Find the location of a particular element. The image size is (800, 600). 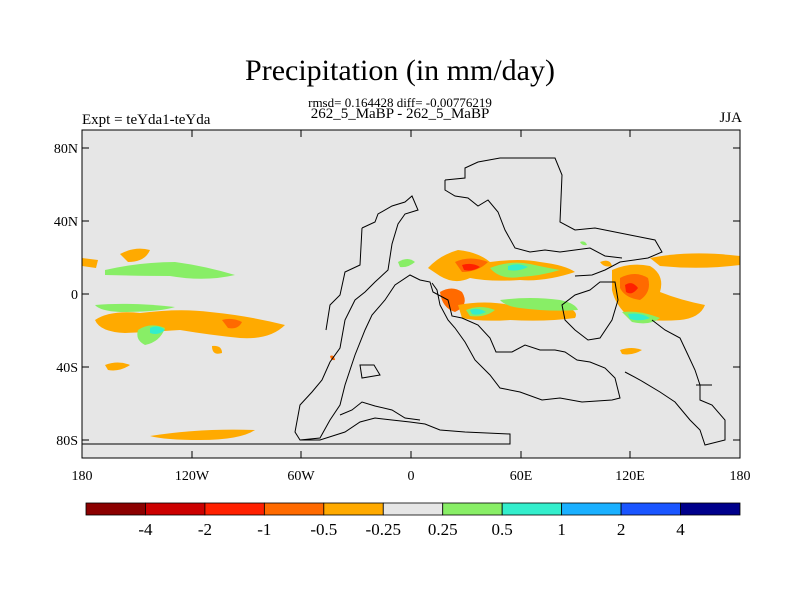

plot-title: Precipitation (in mm/day) is located at coordinates (400, 70).